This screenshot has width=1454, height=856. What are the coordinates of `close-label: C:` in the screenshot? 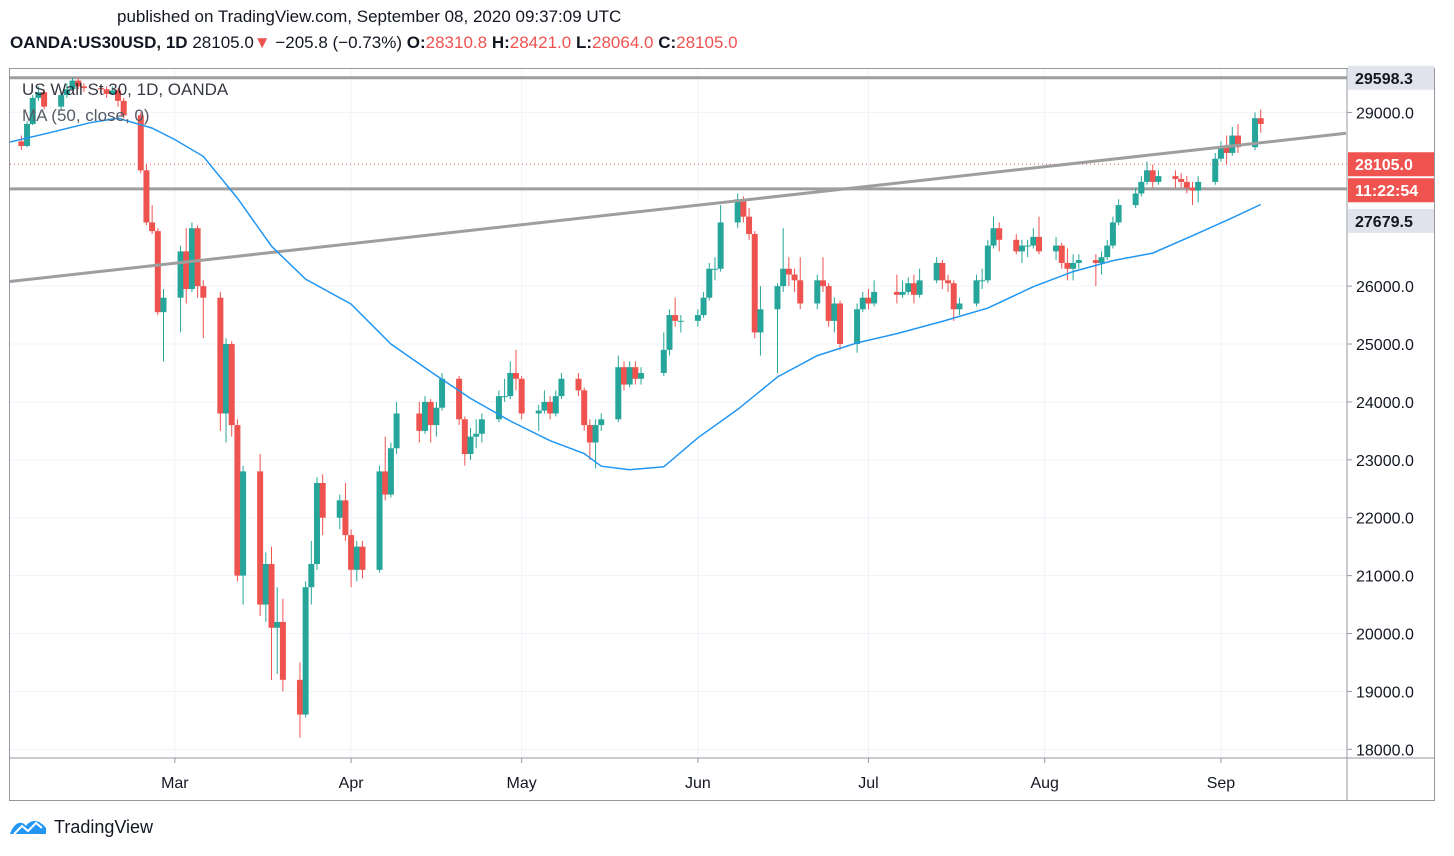 It's located at (667, 42).